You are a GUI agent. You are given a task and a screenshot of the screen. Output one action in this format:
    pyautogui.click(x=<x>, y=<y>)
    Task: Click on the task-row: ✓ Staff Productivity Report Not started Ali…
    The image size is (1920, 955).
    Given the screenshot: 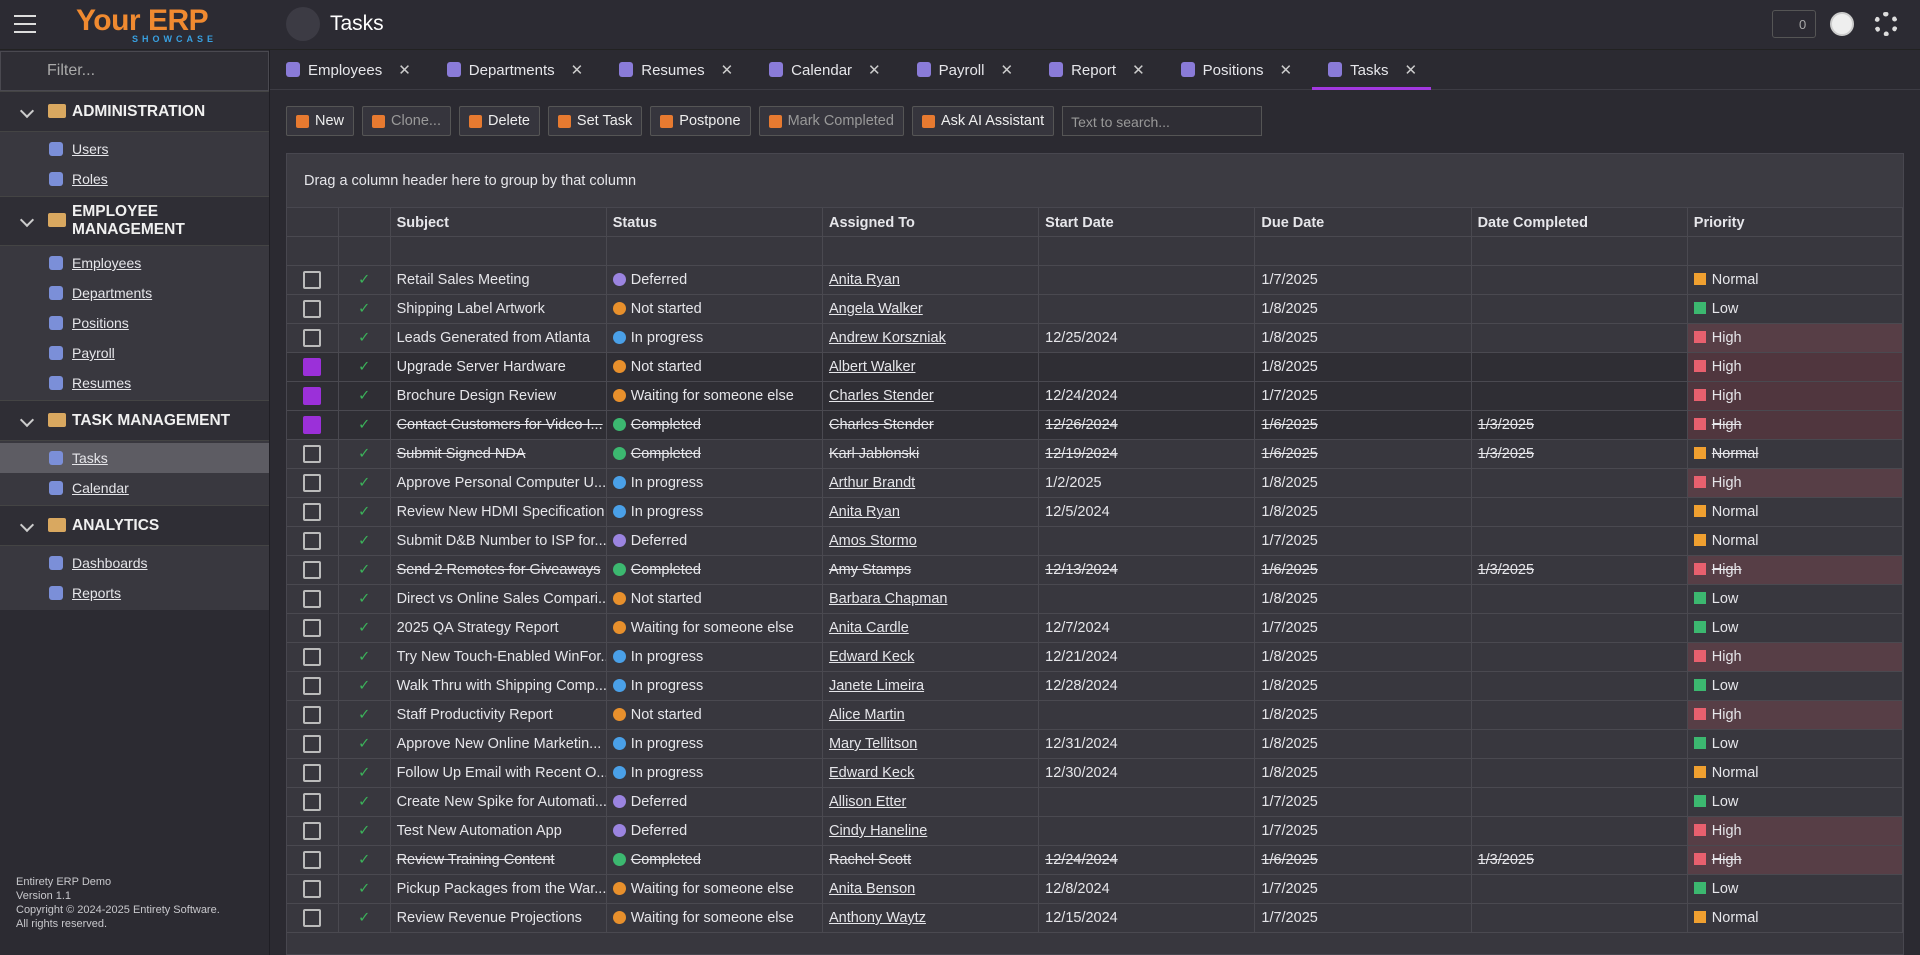 What is the action you would take?
    pyautogui.click(x=1095, y=715)
    